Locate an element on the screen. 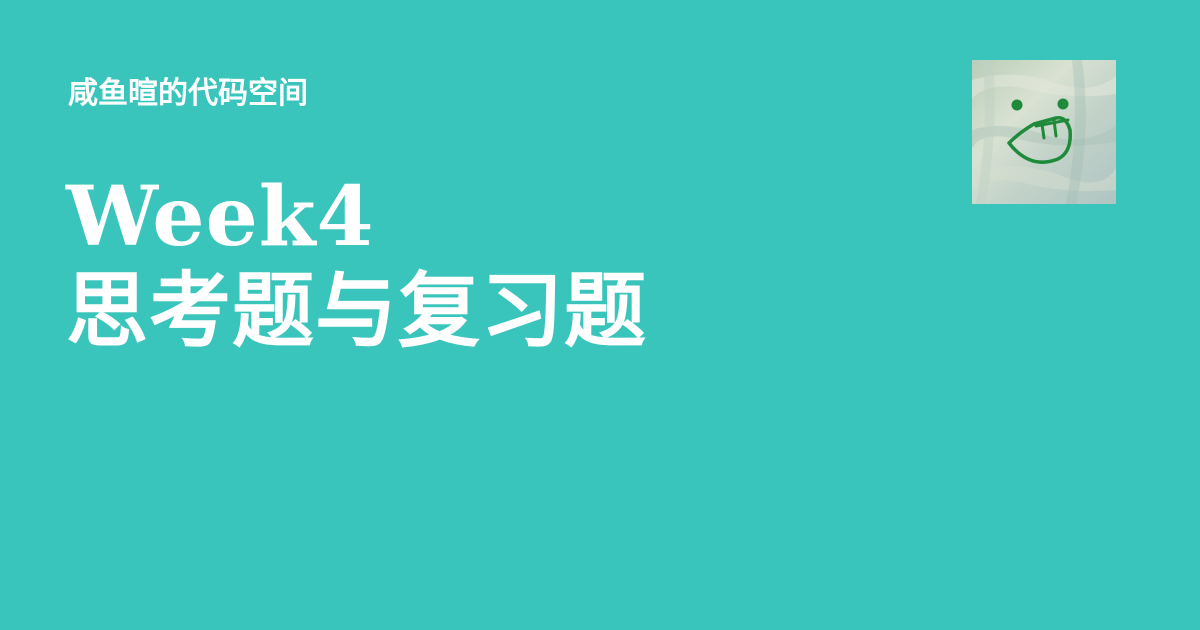 The height and width of the screenshot is (630, 1200). post-title-line-2: 思考题与复习题 is located at coordinates (357, 311).